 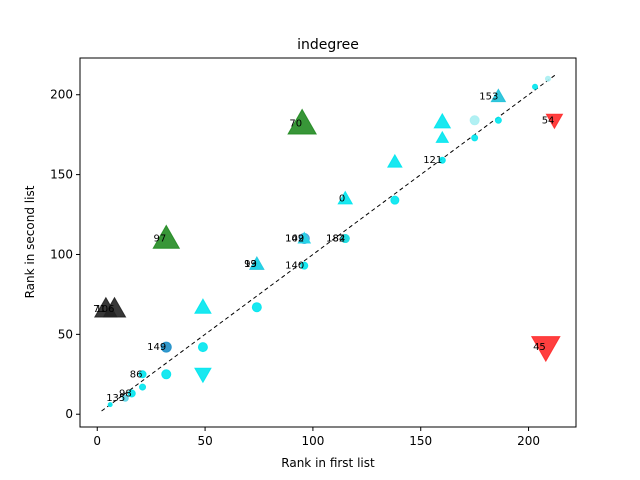 I want to click on point-label: 13, so click(x=250, y=264).